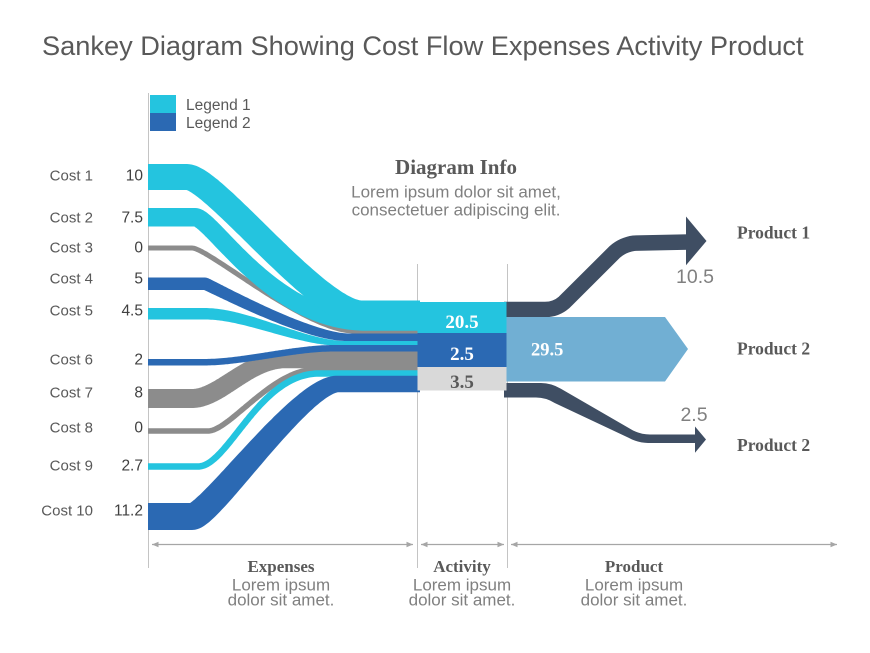 This screenshot has width=870, height=653. Describe the element at coordinates (462, 566) in the screenshot. I see `svg-text: Activity` at that location.